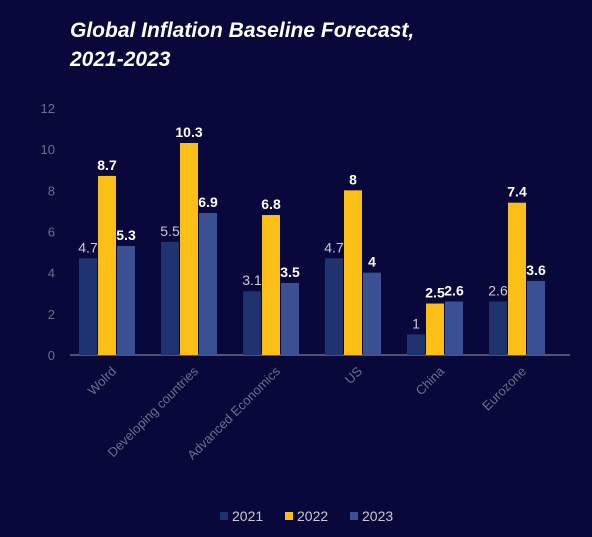 The width and height of the screenshot is (592, 537). I want to click on x-tick-label: Wolrd, so click(102, 381).